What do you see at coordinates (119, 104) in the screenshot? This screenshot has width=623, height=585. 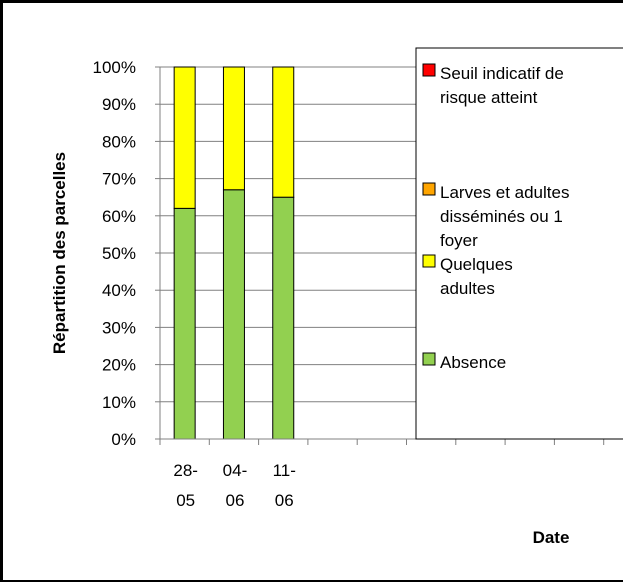 I see `y-tick-label: 90%` at bounding box center [119, 104].